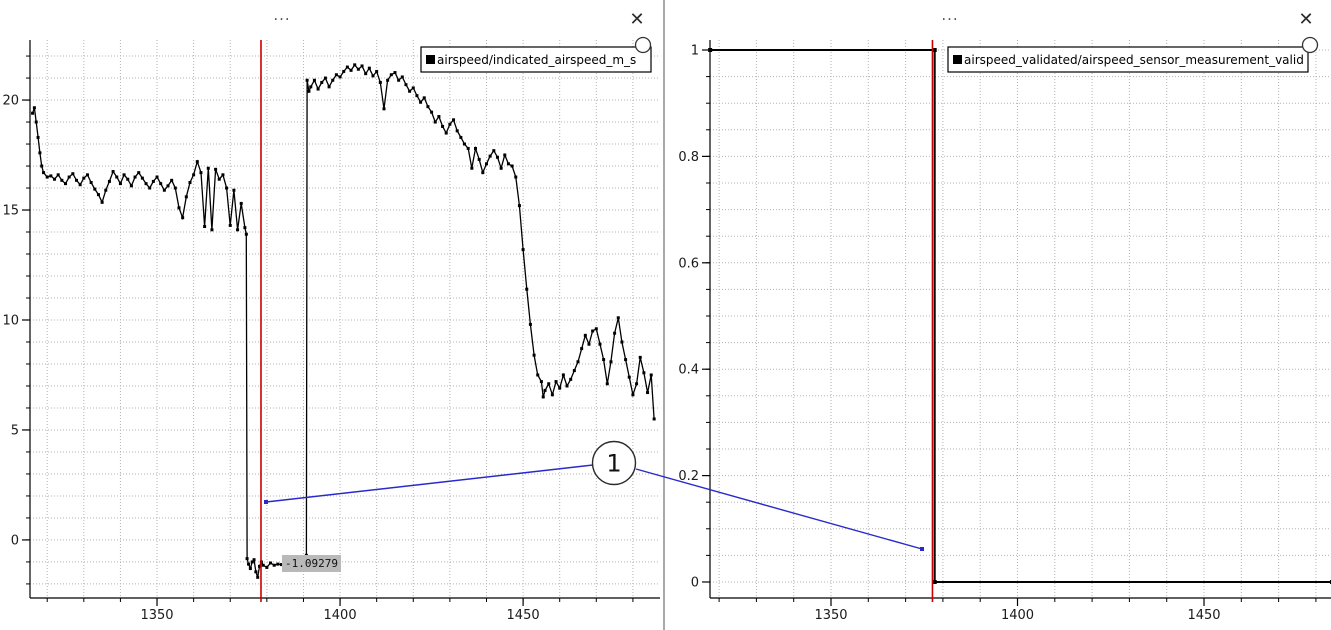  Describe the element at coordinates (688, 263) in the screenshot. I see `y-tick-label: 0.6` at that location.